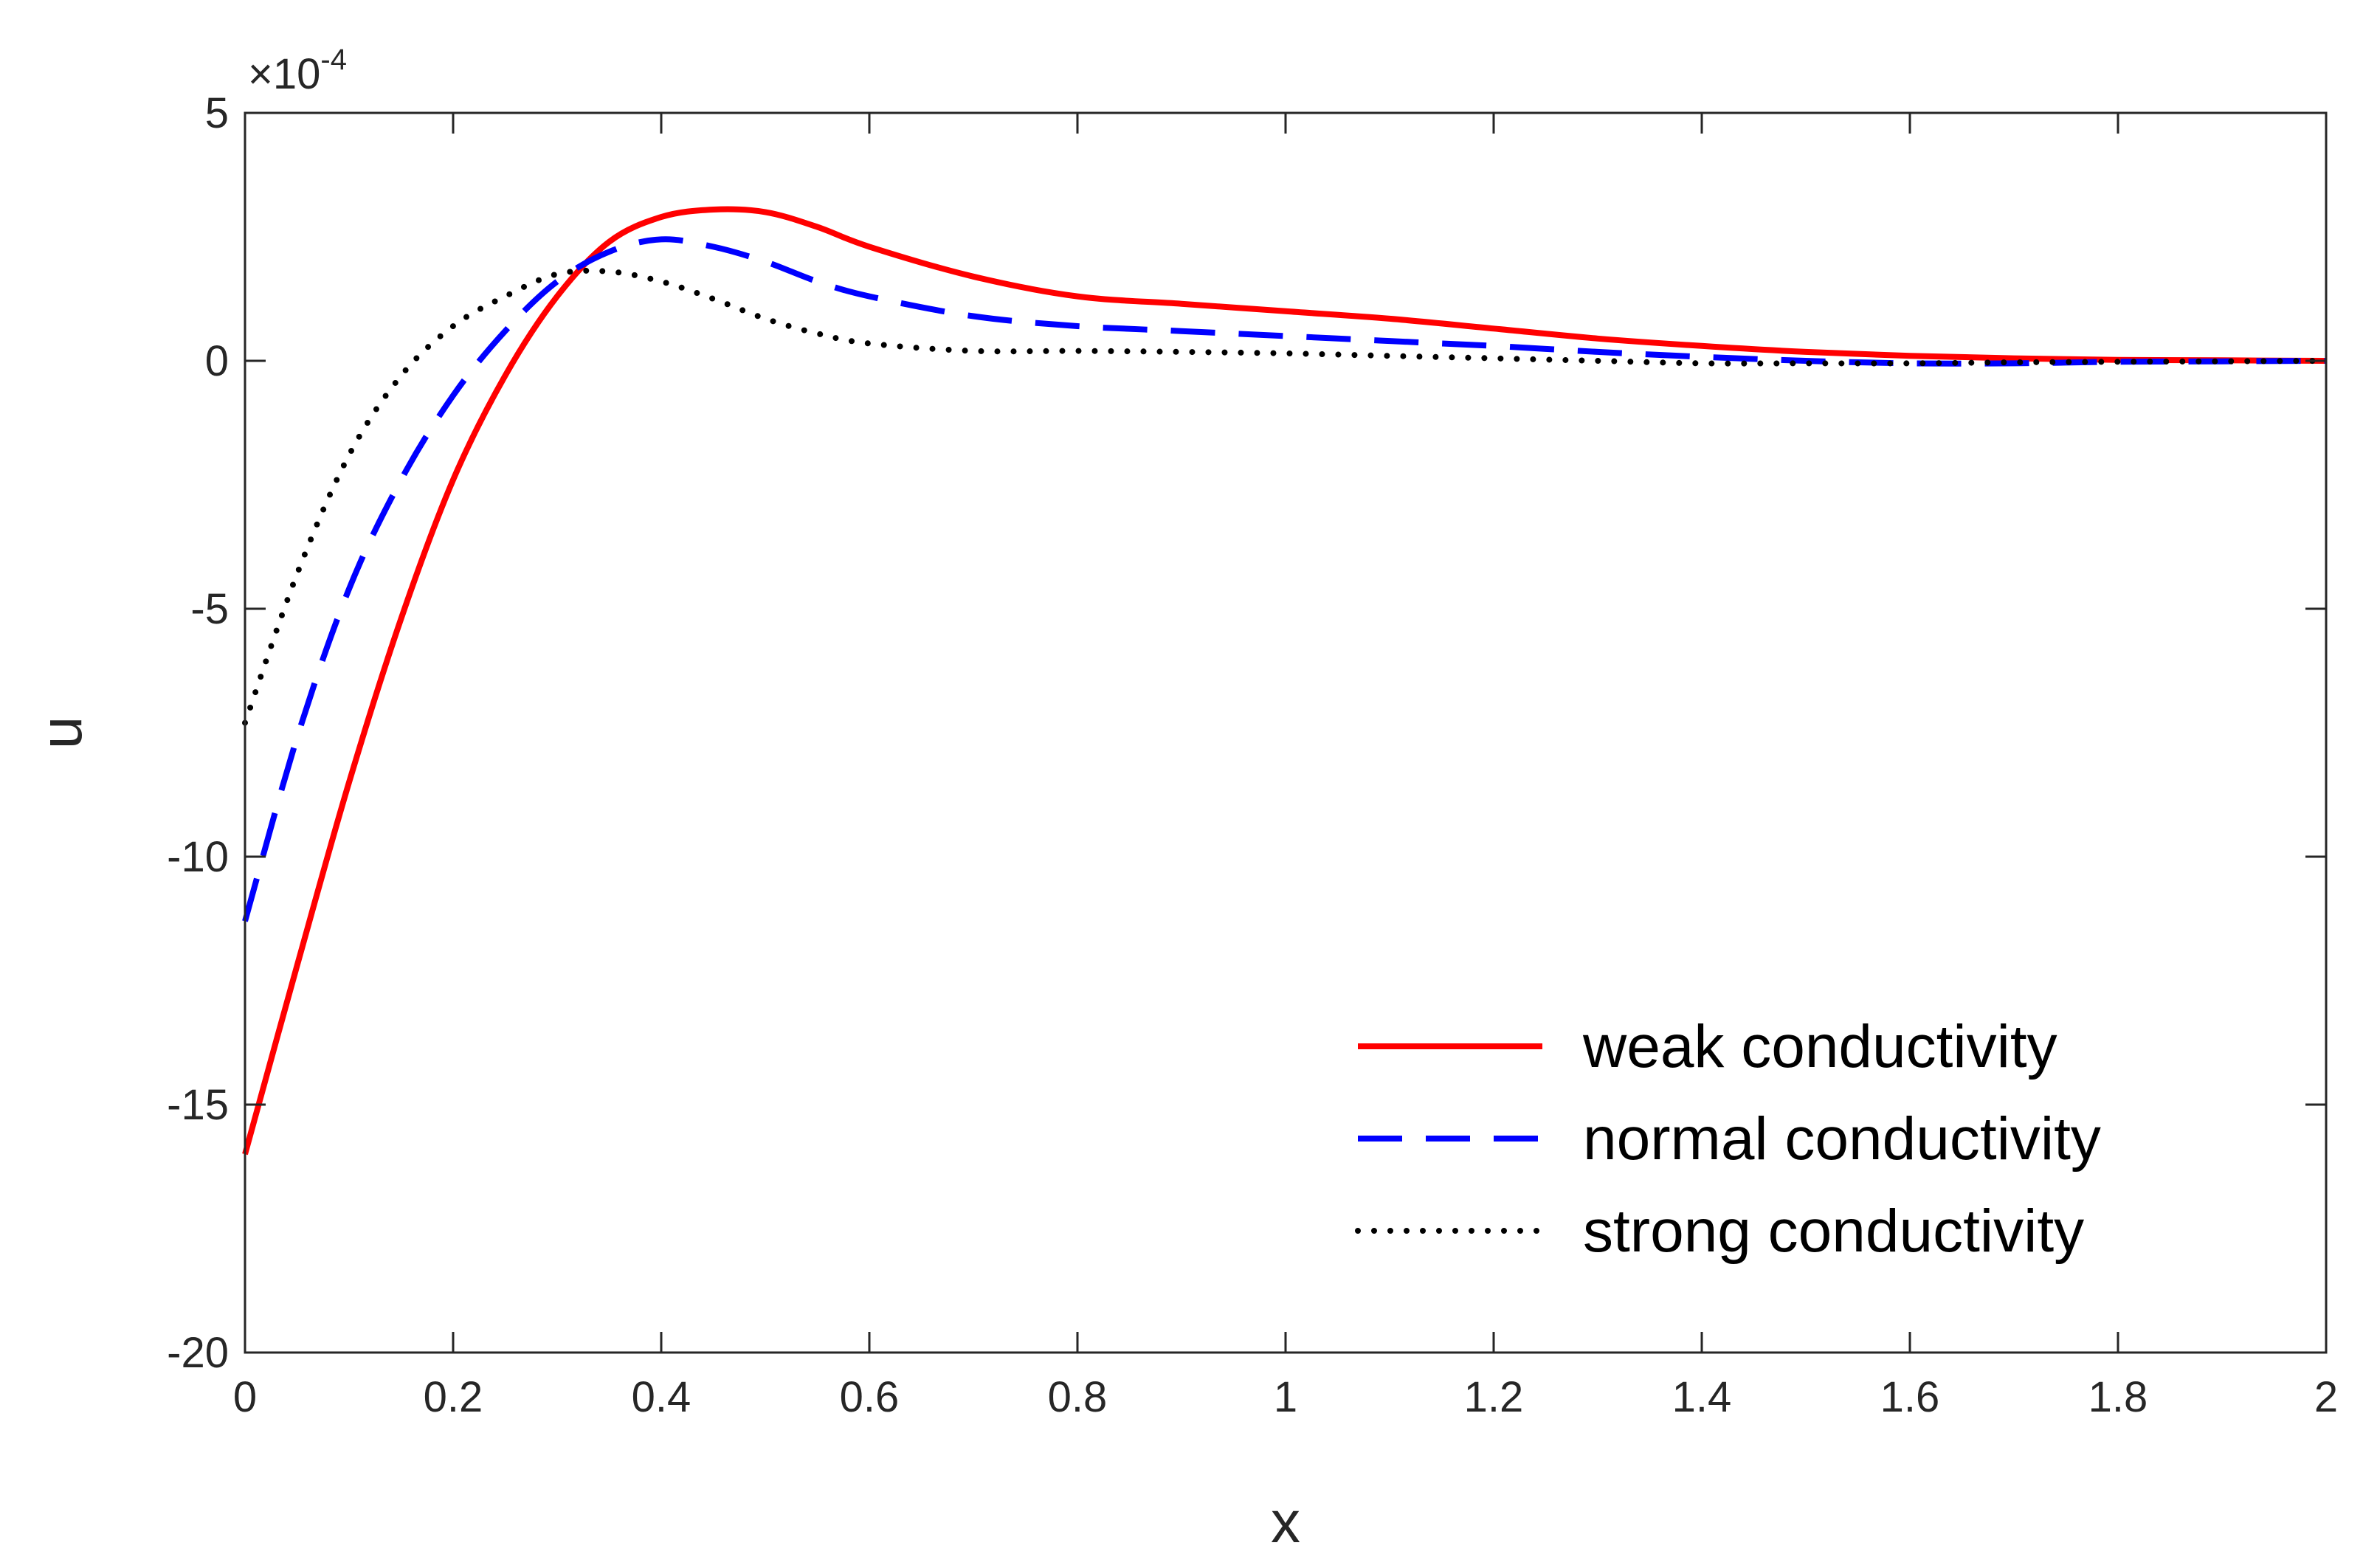 This screenshot has width=2363, height=1568. Describe the element at coordinates (1833, 1231) in the screenshot. I see `legend-label-strong: strong conductivity` at that location.